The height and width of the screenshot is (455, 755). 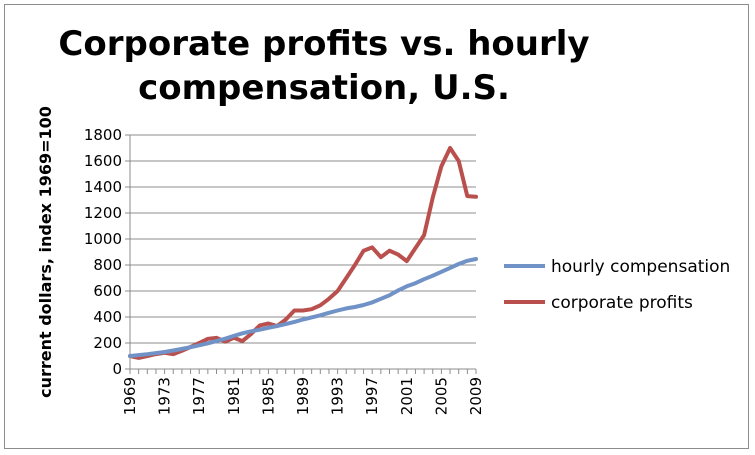 I want to click on x-tick-label: 1969, so click(x=130, y=396).